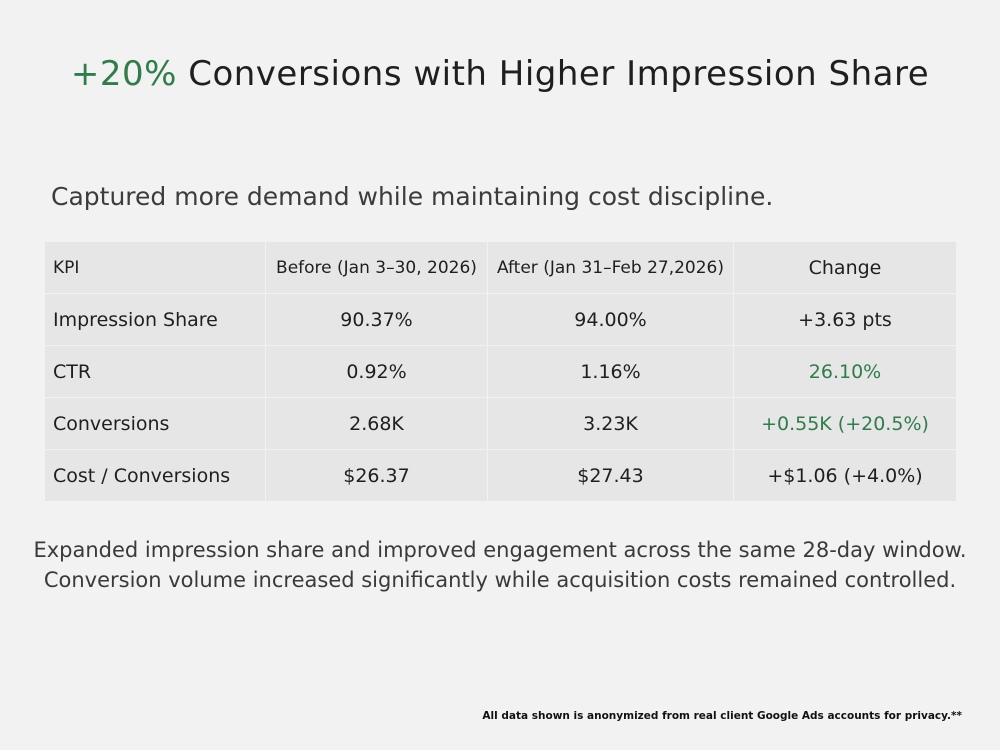 The image size is (1000, 750). Describe the element at coordinates (155, 267) in the screenshot. I see `header-kpi: KPI` at that location.